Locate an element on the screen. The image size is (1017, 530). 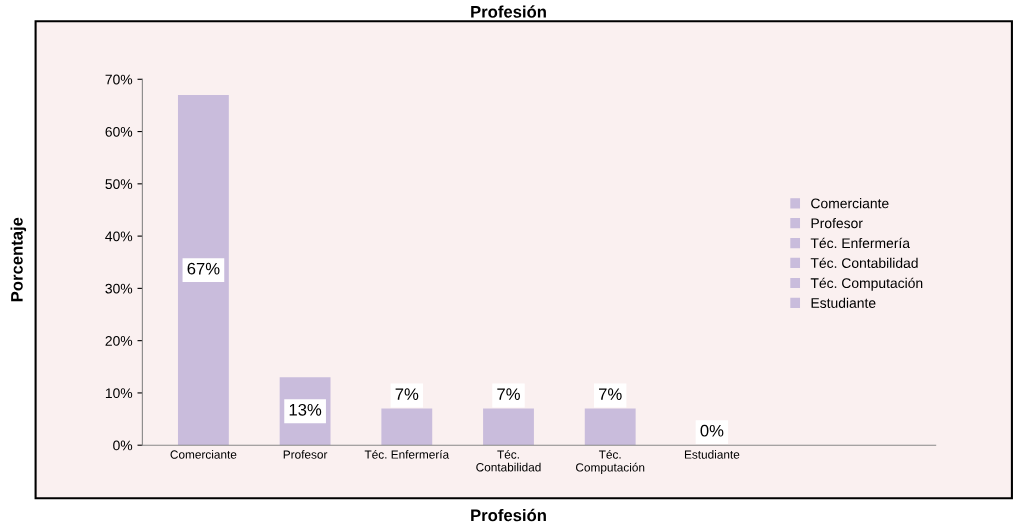
legend-label: Comerciante is located at coordinates (850, 203).